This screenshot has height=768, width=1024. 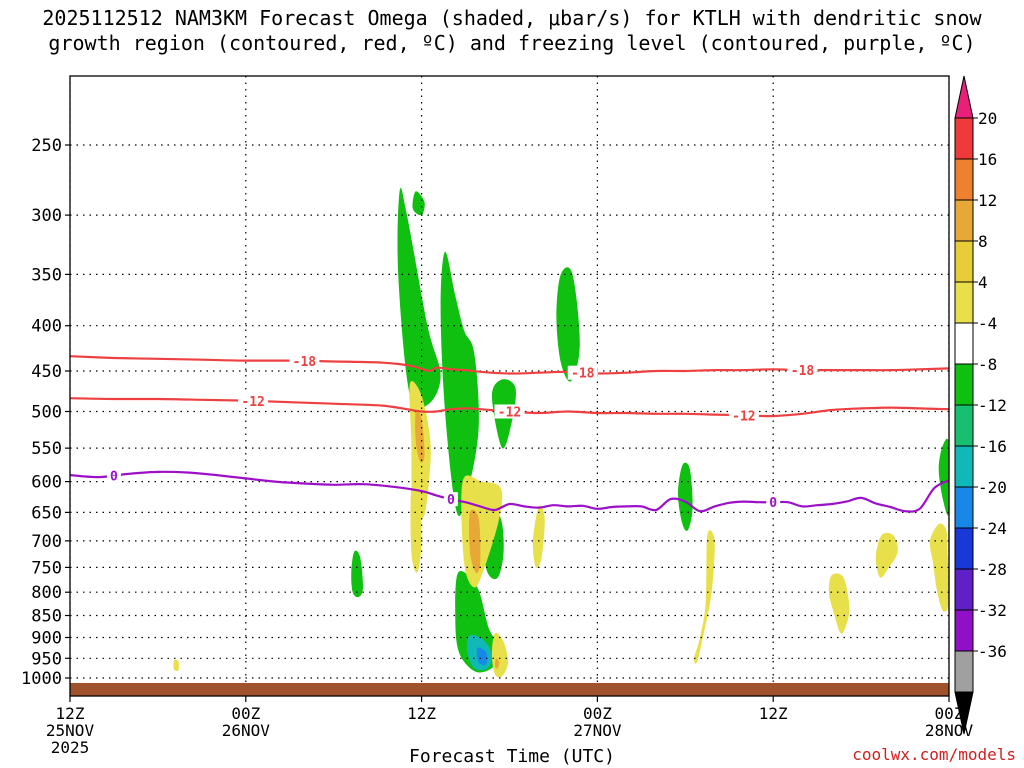 What do you see at coordinates (46, 593) in the screenshot?
I see `y-tick-label-800: 800` at bounding box center [46, 593].